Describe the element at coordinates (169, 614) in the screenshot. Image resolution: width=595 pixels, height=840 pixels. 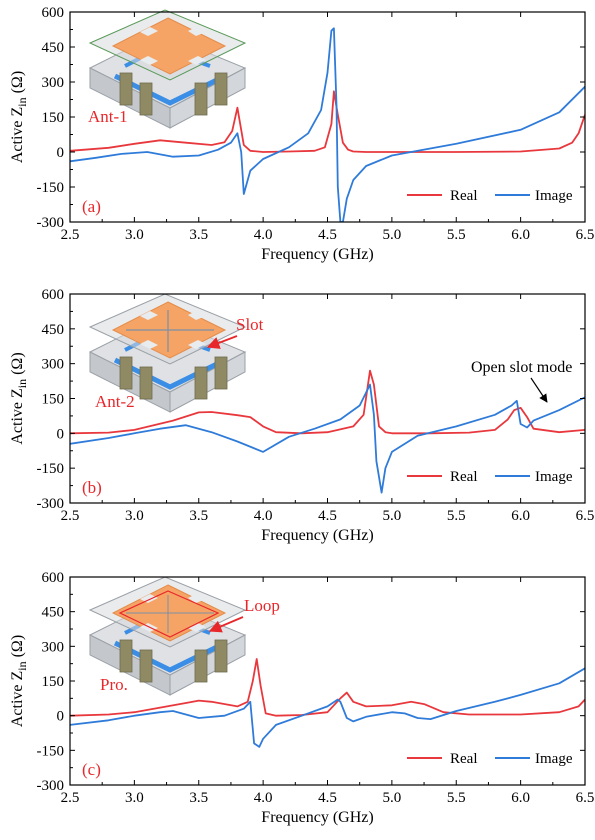
I see `antenna-loop` at that location.